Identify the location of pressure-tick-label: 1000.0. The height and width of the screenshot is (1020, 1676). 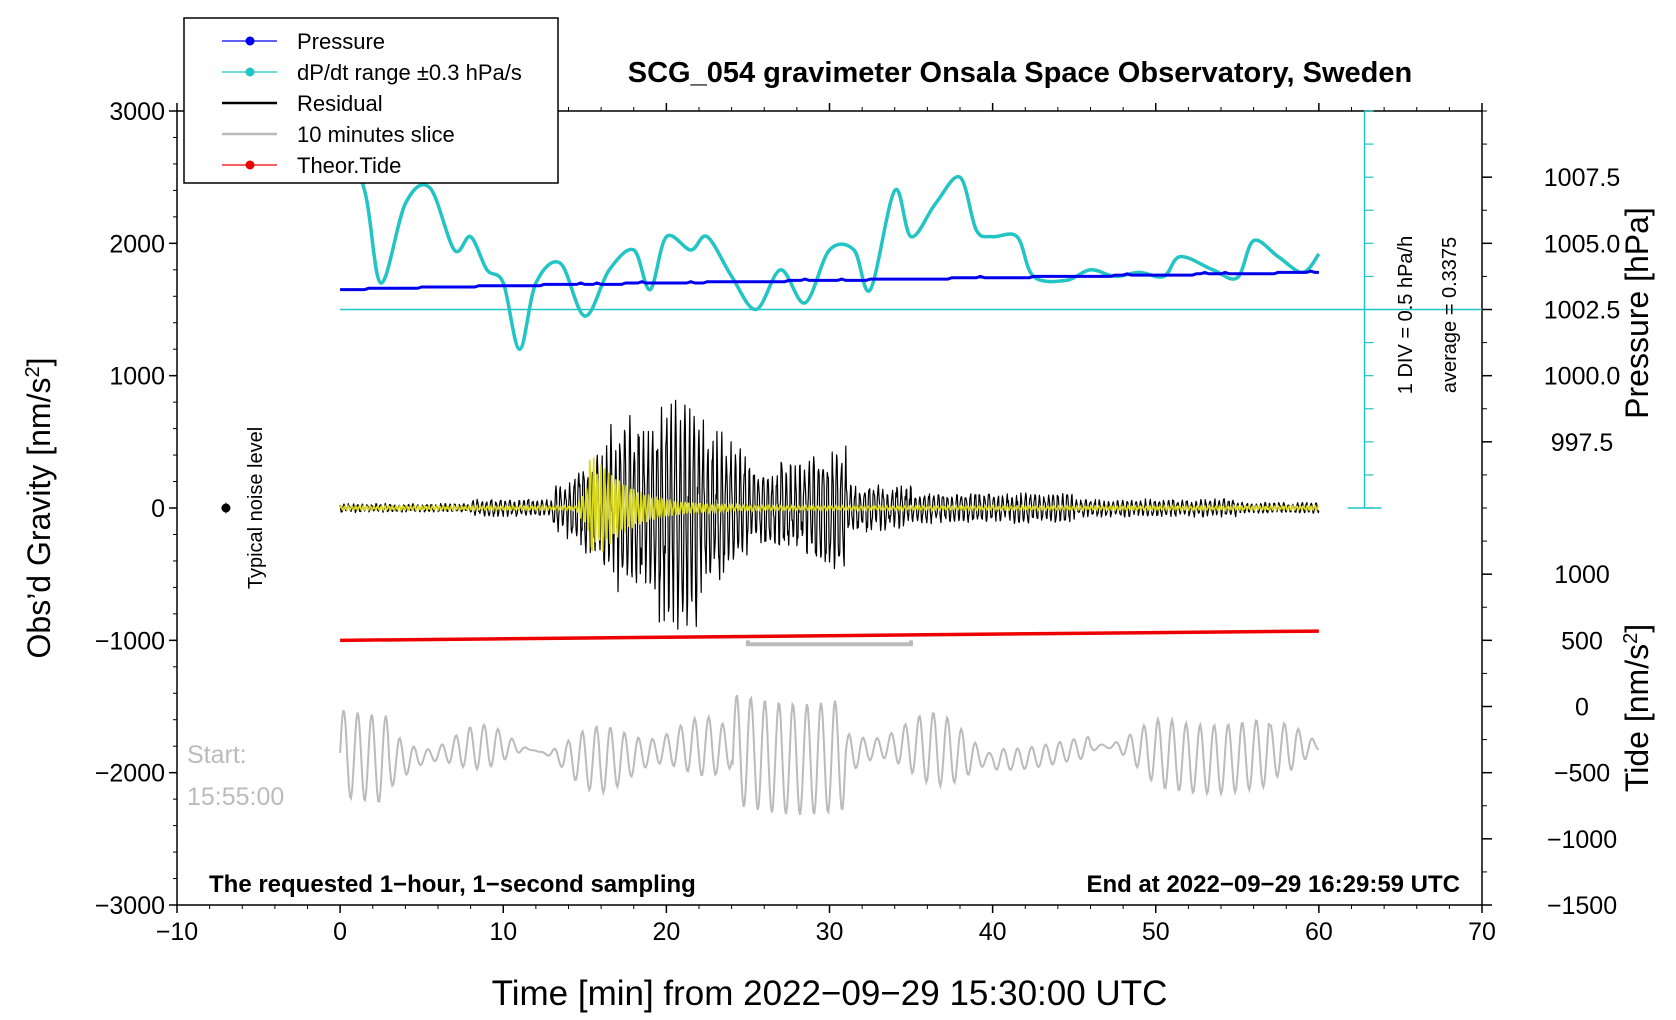
(1582, 377).